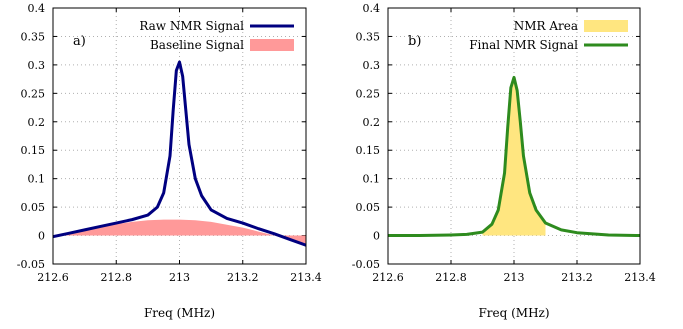 This screenshot has height=329, width=683. I want to click on panel-label: a), so click(79, 41).